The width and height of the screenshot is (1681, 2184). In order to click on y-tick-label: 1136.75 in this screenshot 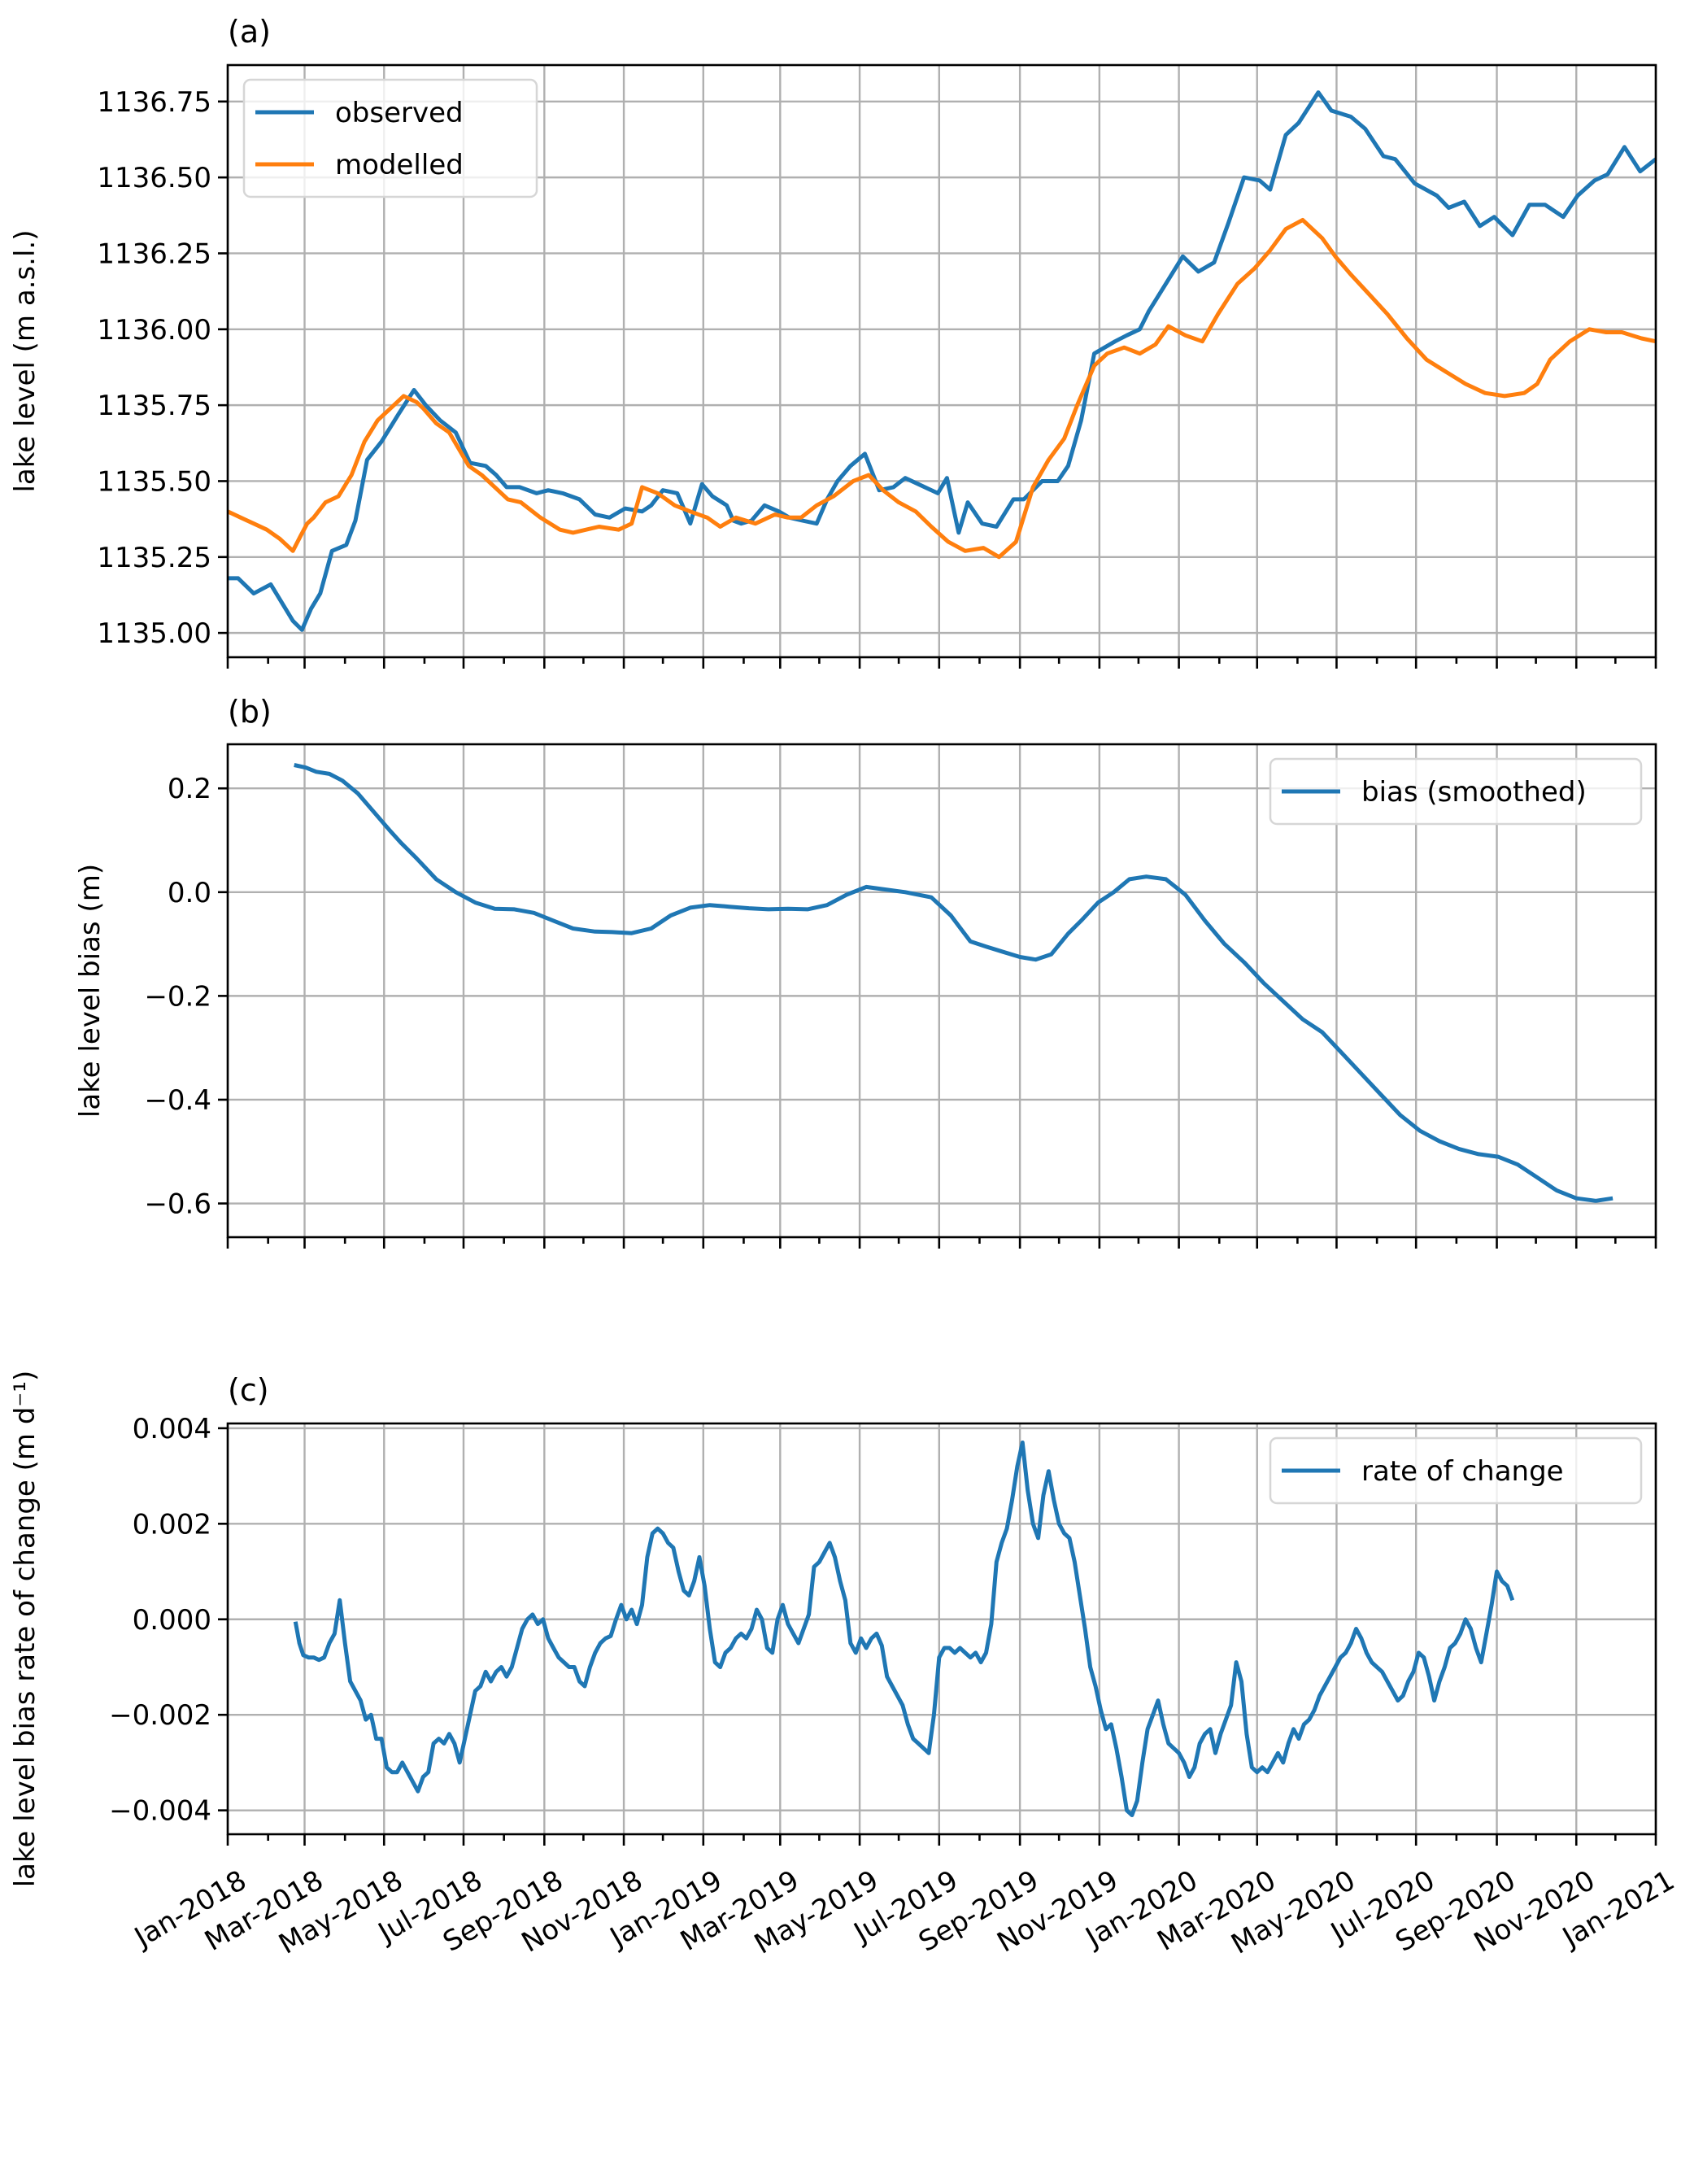, I will do `click(154, 103)`.